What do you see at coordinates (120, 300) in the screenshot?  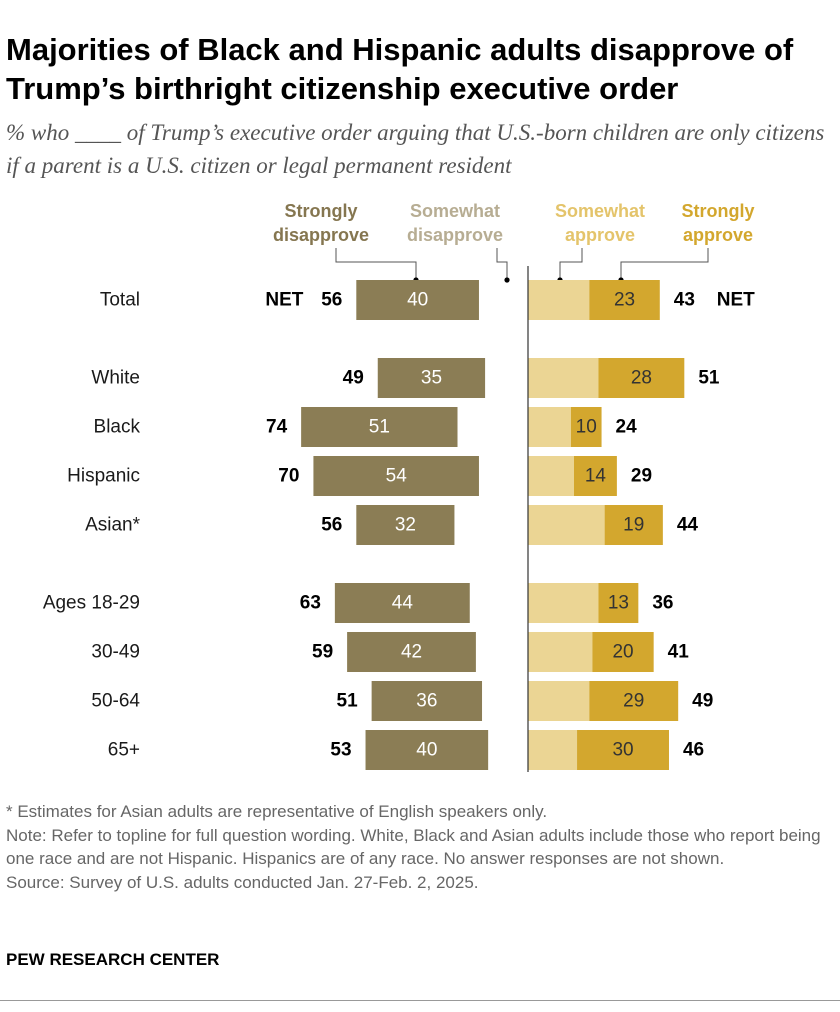 I see `row-label-total: Total` at bounding box center [120, 300].